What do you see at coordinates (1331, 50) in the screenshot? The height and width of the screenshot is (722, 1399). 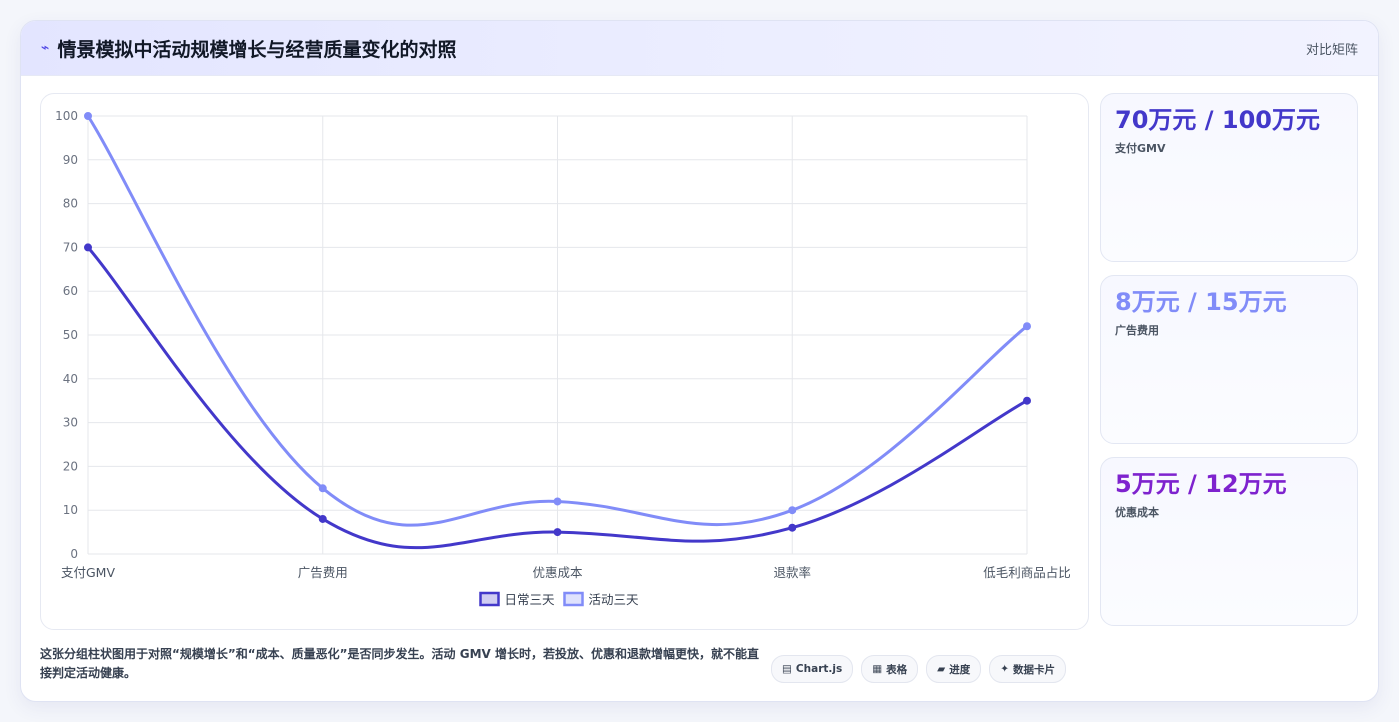 I see `compare-matrix-link: 对比矩阵` at bounding box center [1331, 50].